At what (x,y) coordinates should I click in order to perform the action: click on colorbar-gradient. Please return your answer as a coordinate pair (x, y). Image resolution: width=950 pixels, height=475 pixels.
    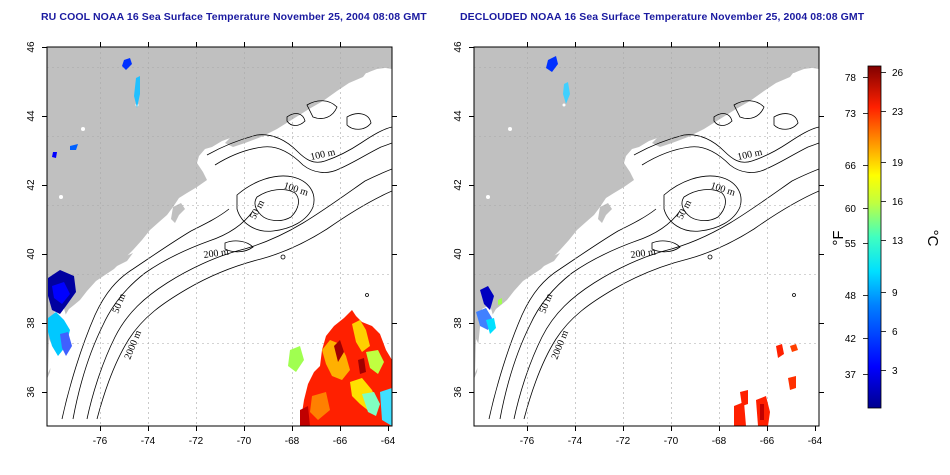
    Looking at the image, I should click on (874, 237).